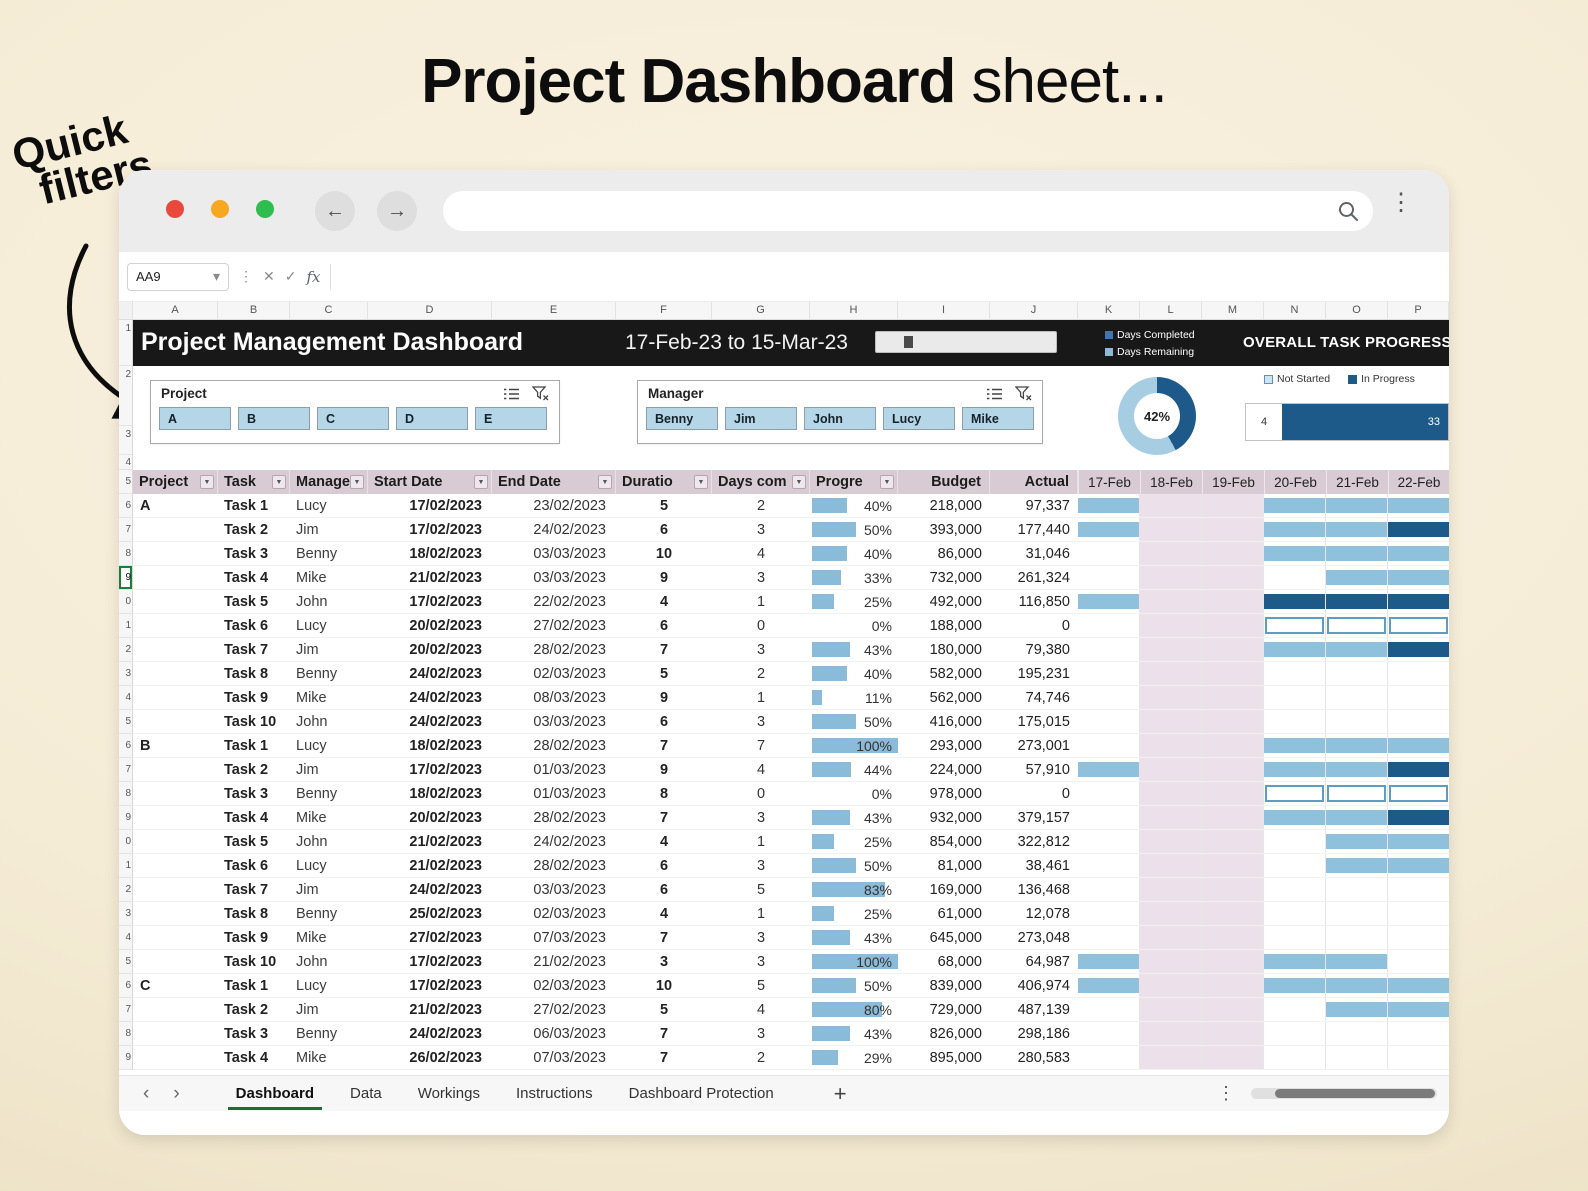  What do you see at coordinates (246, 276) in the screenshot?
I see `name-box-menu-icon: ⋮` at bounding box center [246, 276].